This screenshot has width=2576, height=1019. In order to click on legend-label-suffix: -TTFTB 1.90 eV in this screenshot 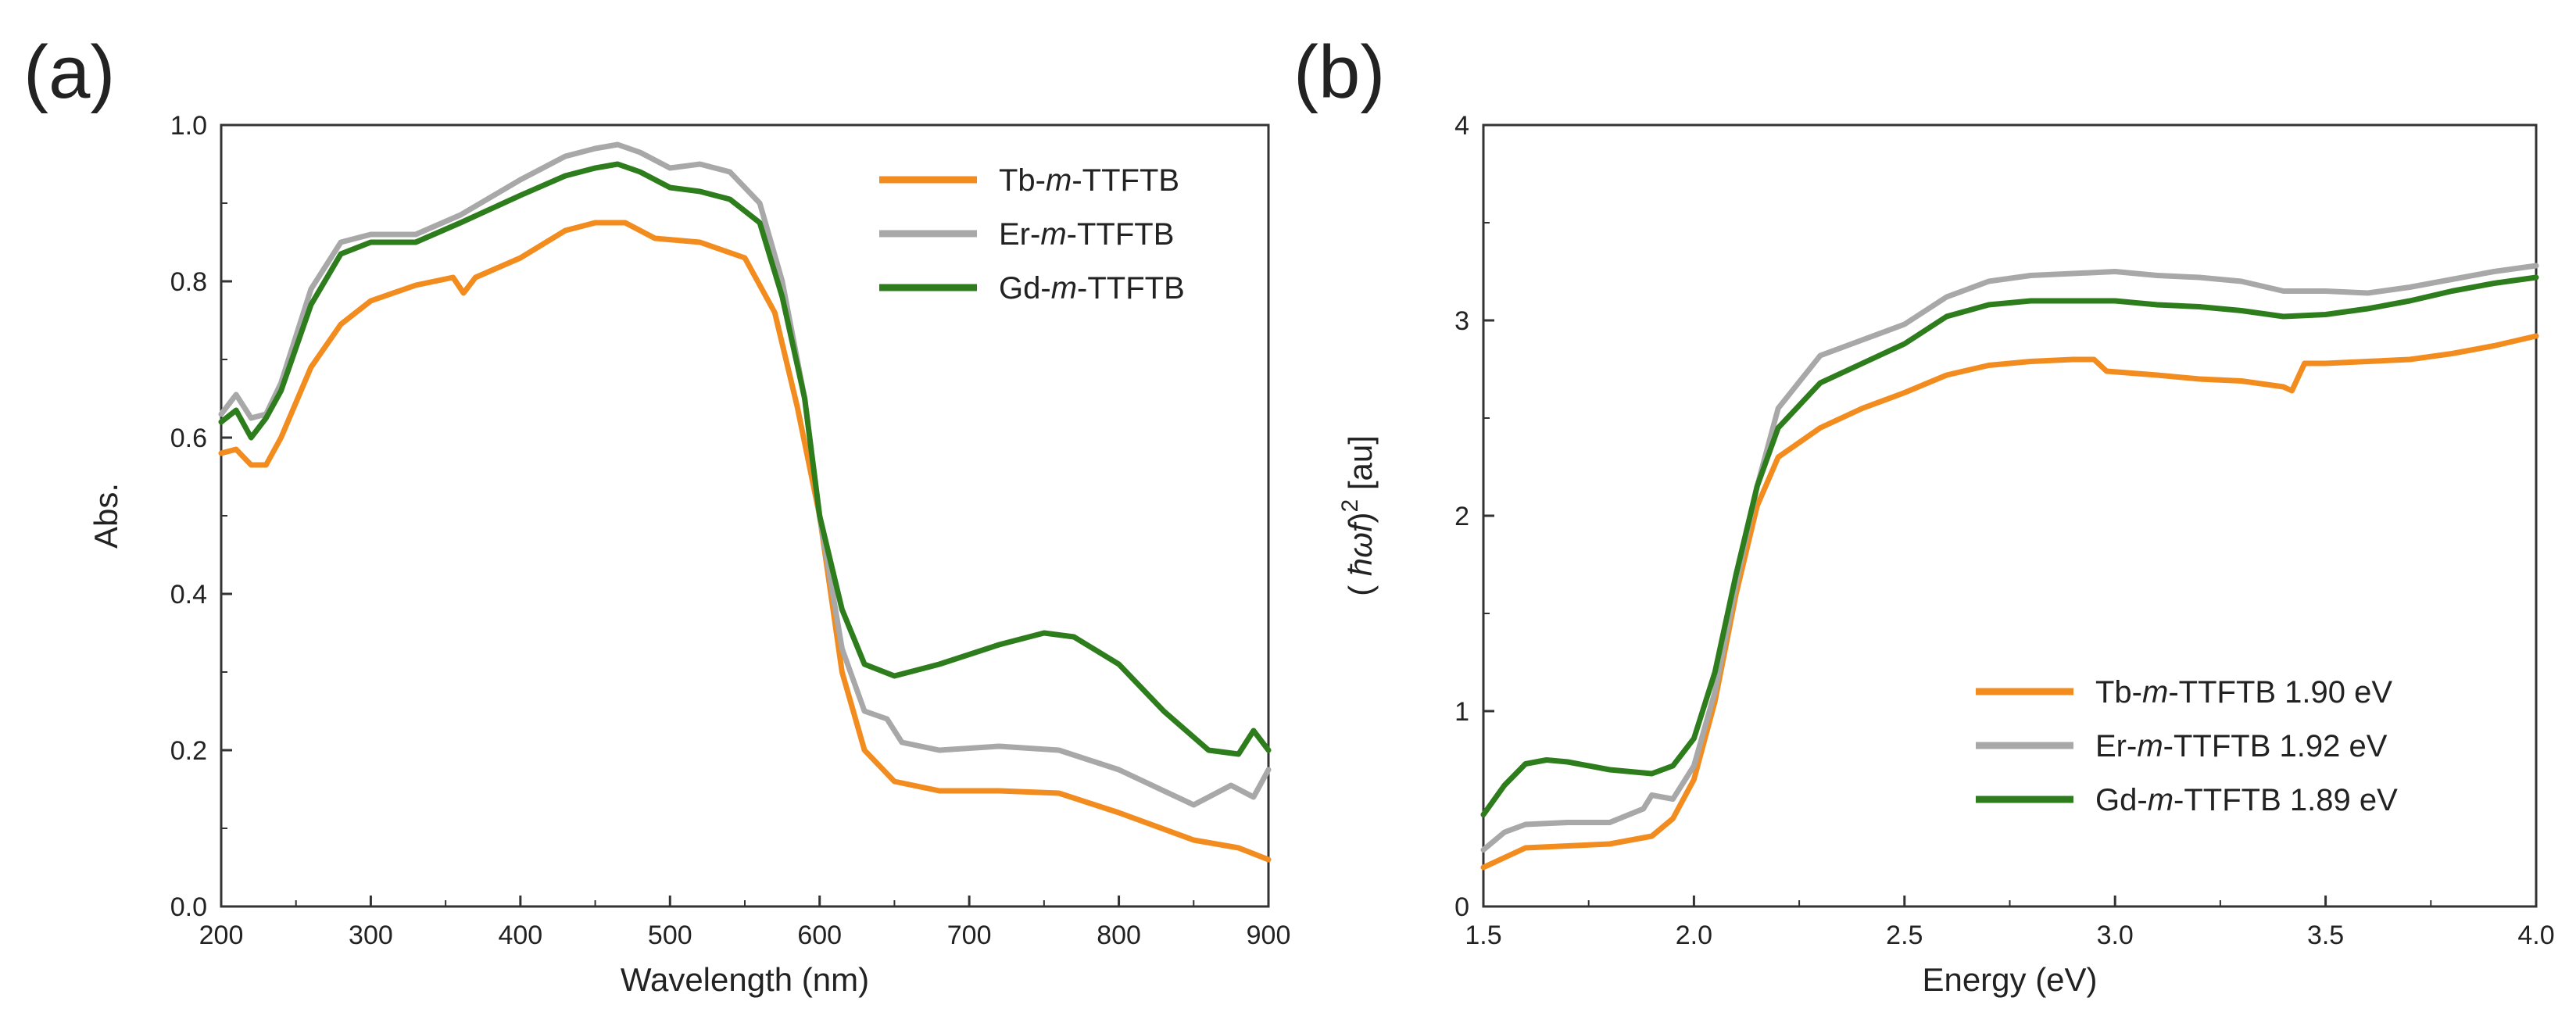, I will do `click(2280, 692)`.